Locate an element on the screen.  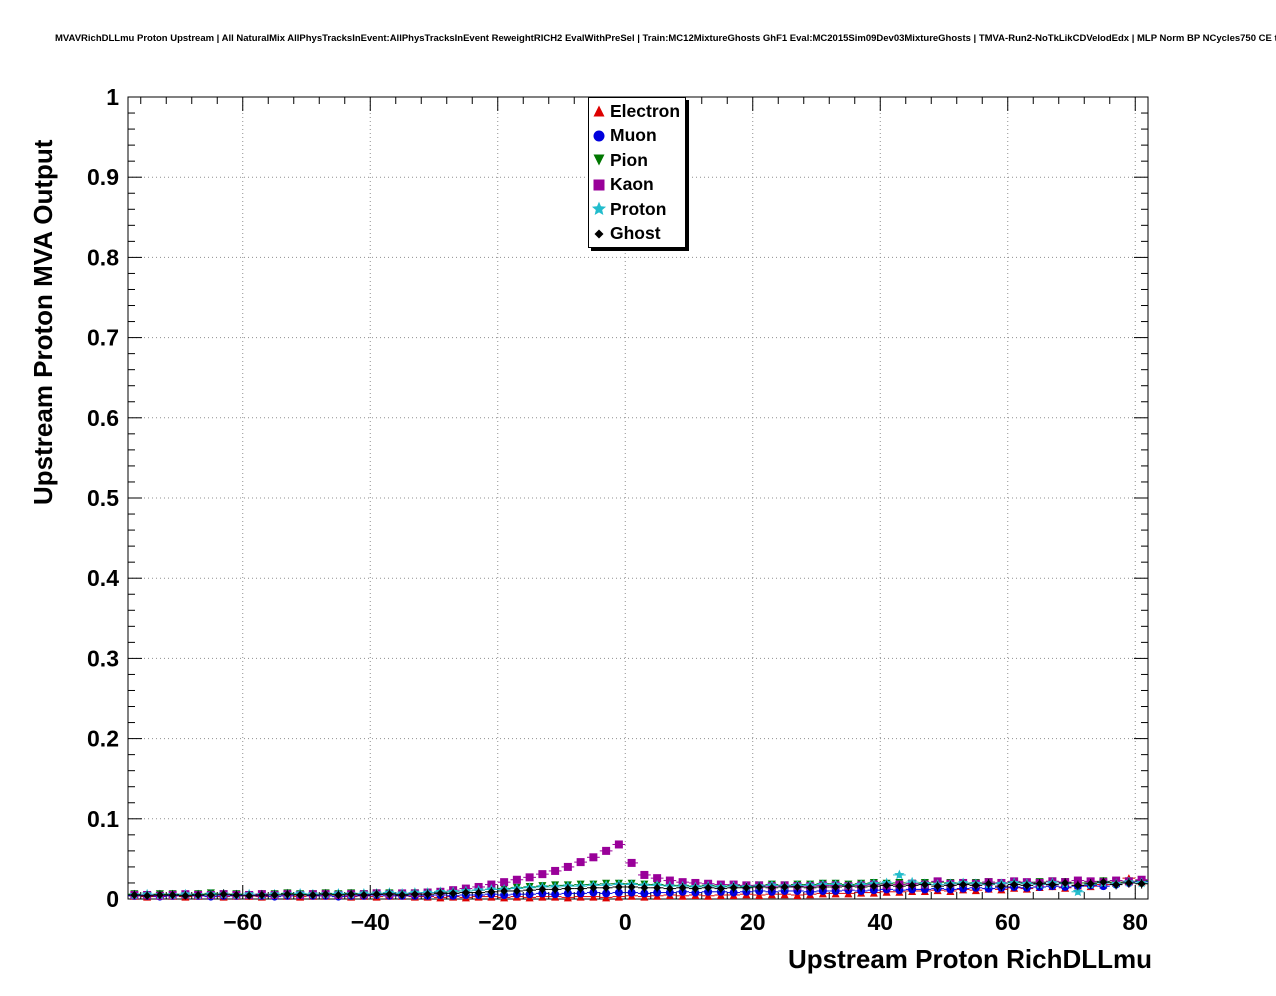
legend-entry-electron: Electron is located at coordinates (635, 111).